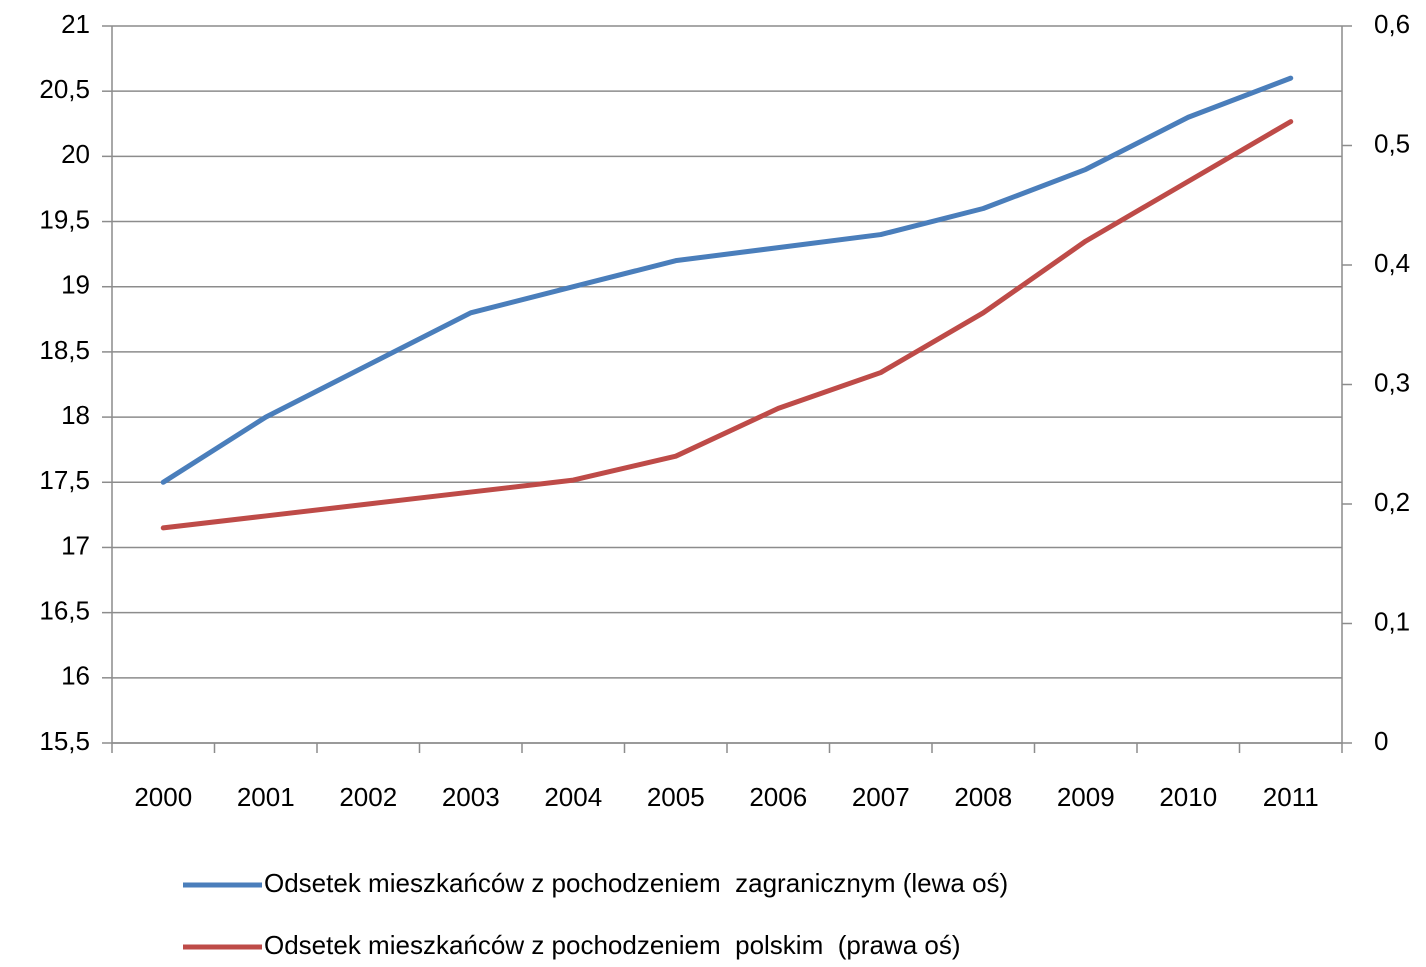  I want to click on y2-tick-label: 0,6, so click(1392, 24).